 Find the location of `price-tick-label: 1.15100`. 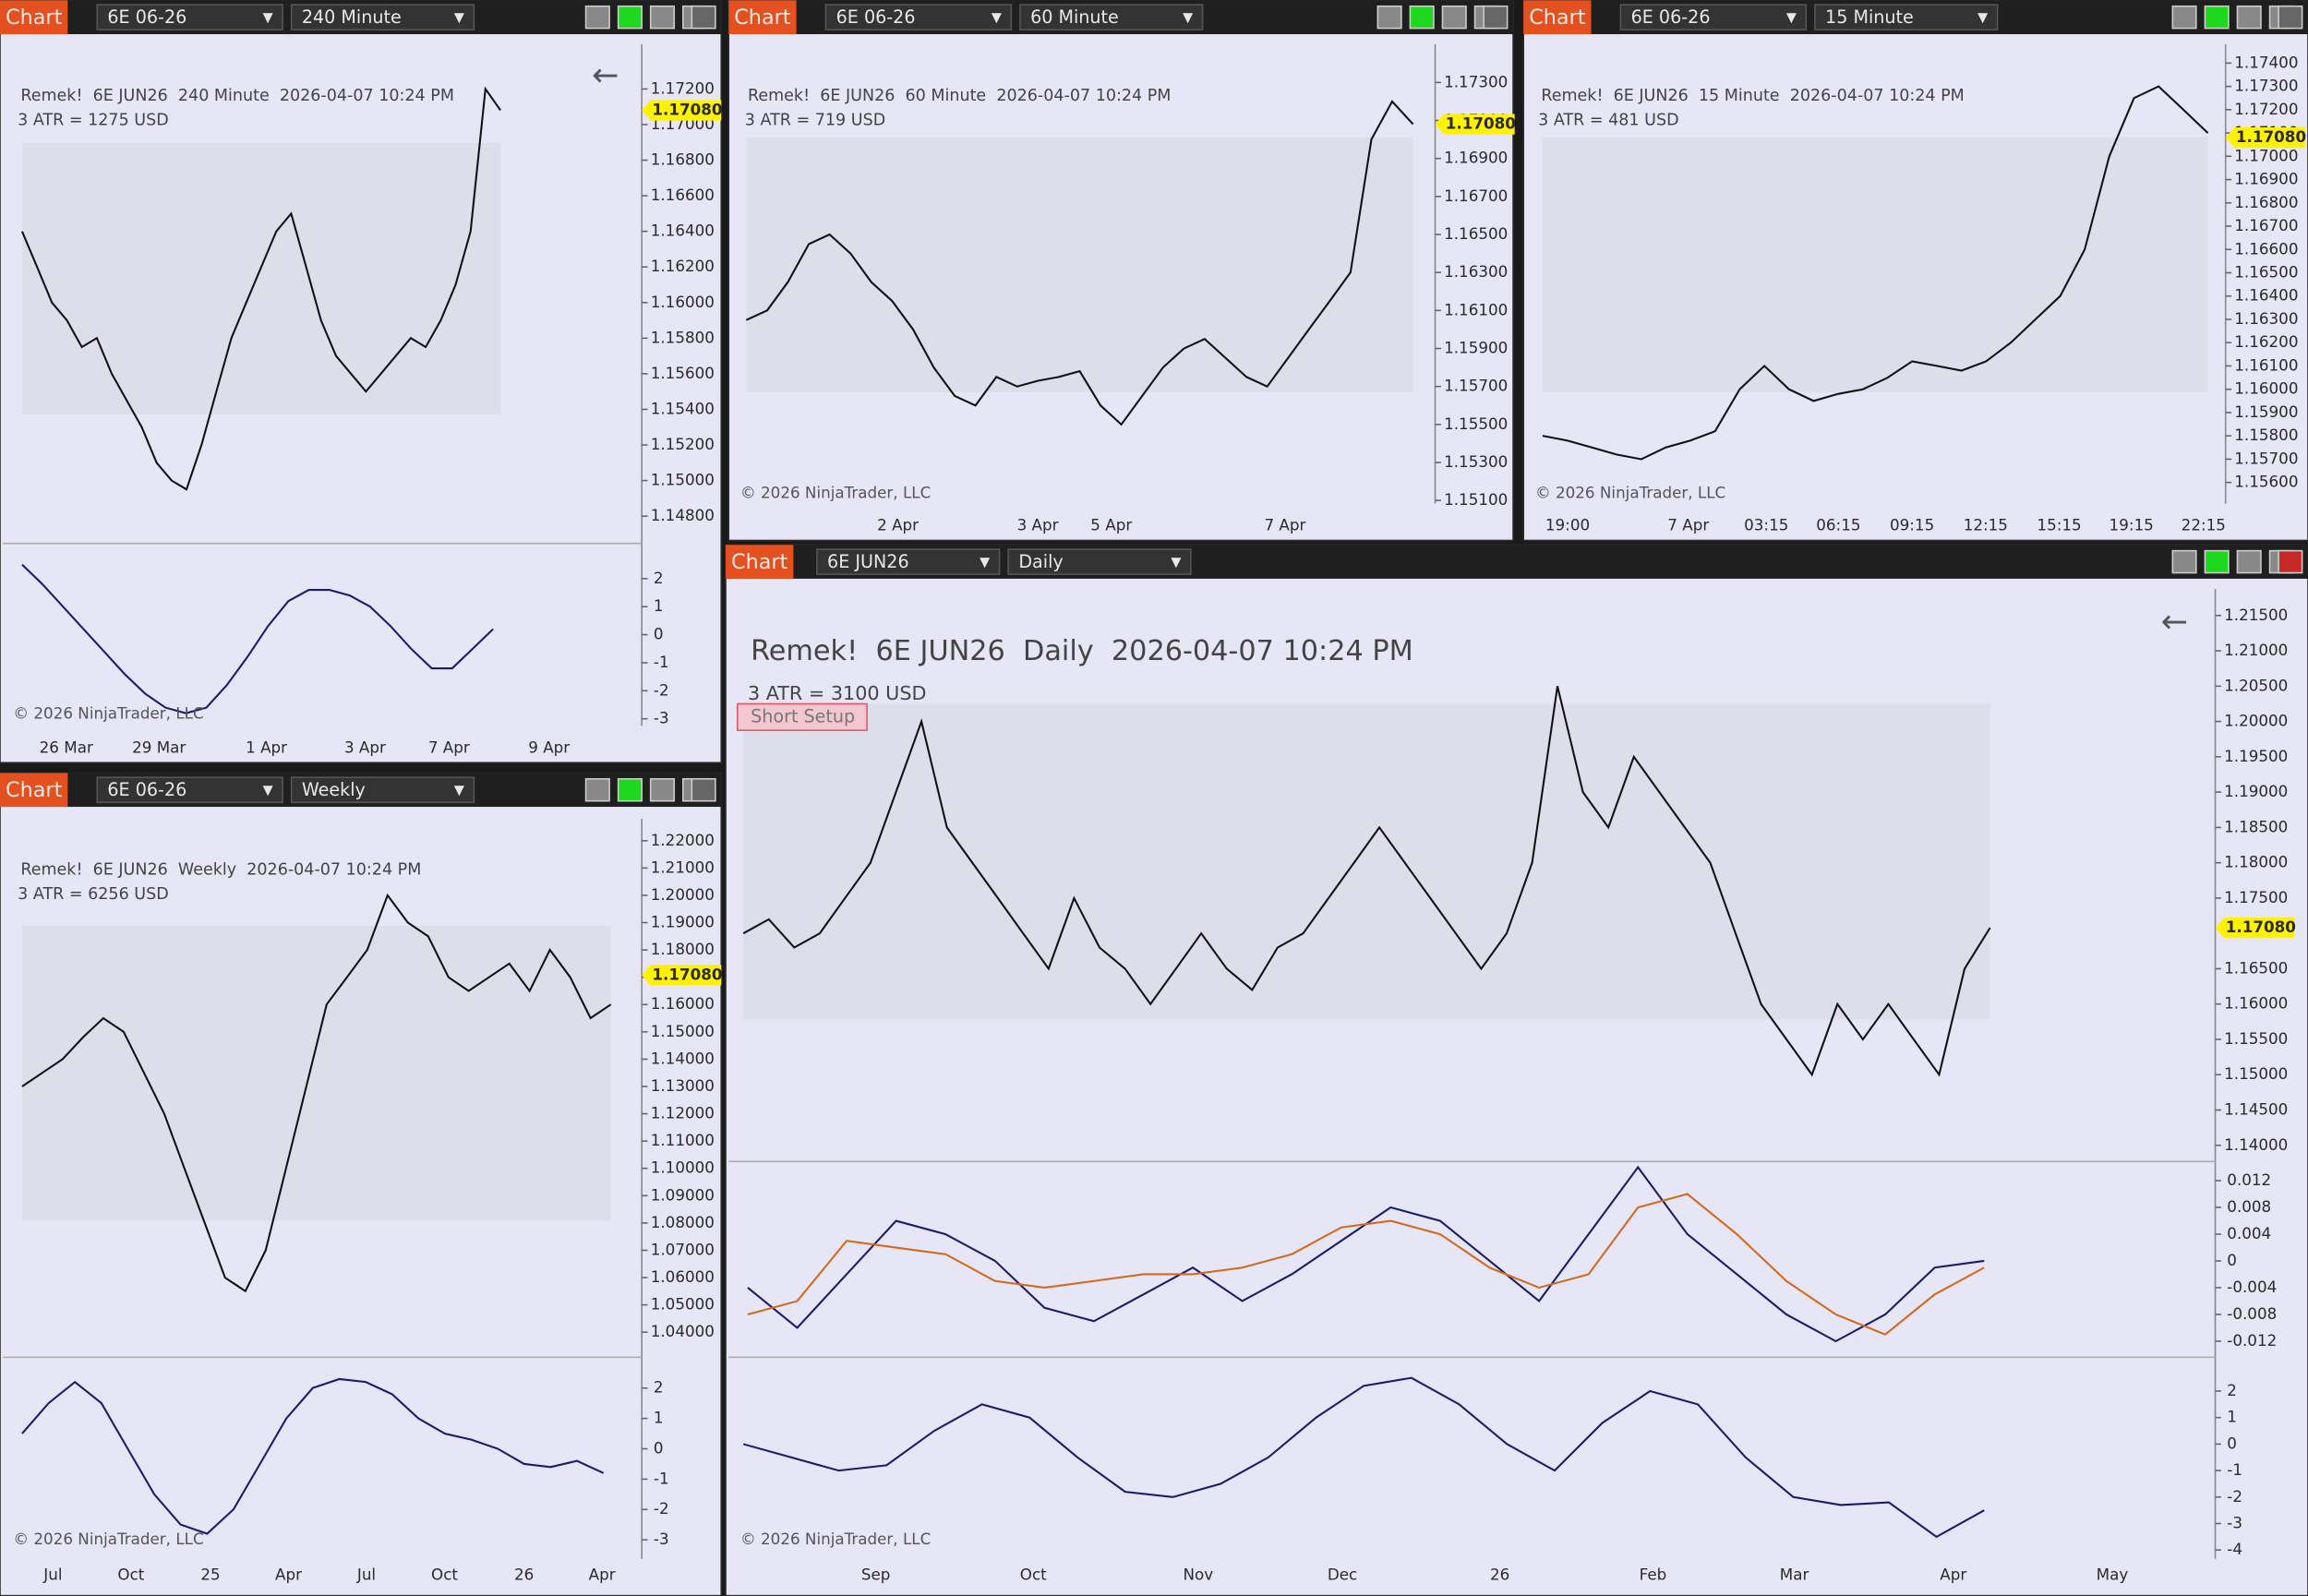

price-tick-label: 1.15100 is located at coordinates (1476, 499).